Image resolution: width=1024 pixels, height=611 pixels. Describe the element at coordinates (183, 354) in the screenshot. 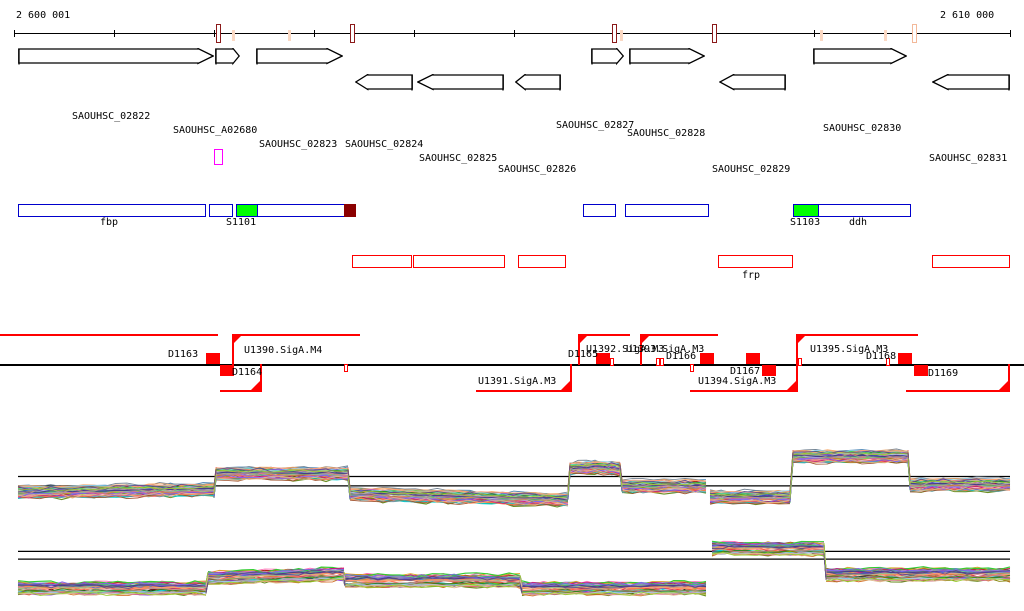

I see `tss-label-d1163: D1163` at that location.